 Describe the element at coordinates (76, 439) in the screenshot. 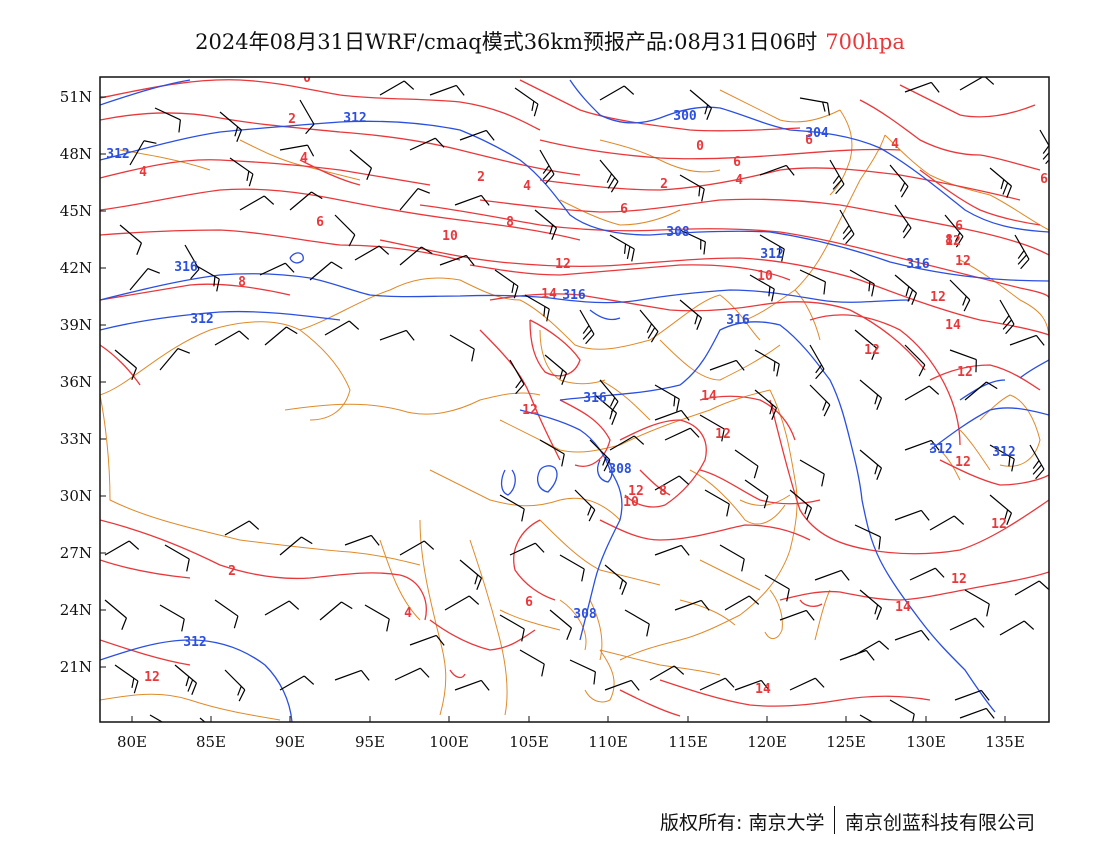

I see `lat-label: 33N` at that location.